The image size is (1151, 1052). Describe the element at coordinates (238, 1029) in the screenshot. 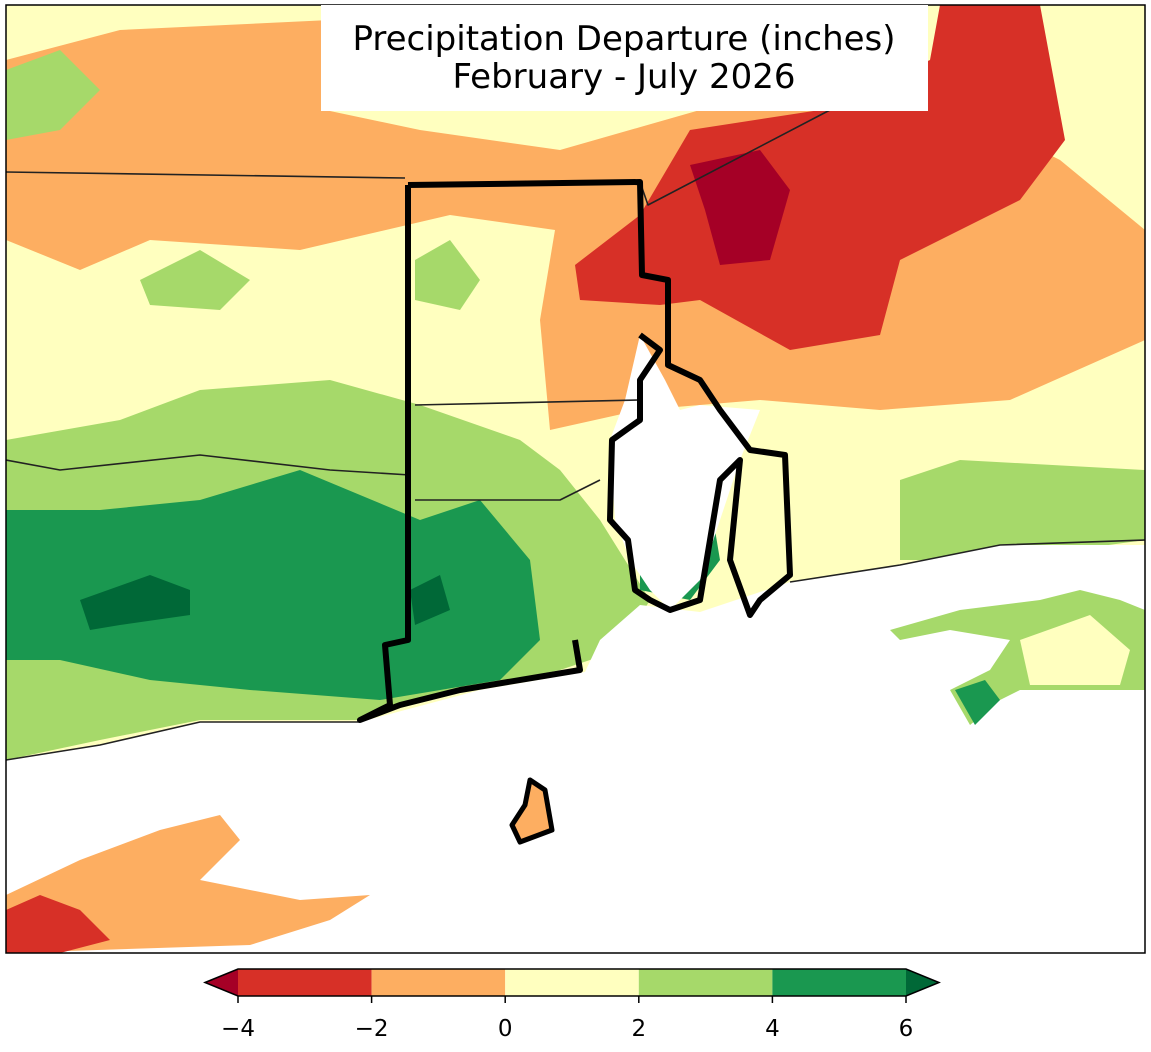

I see `colorbar-tick-label: −4` at that location.